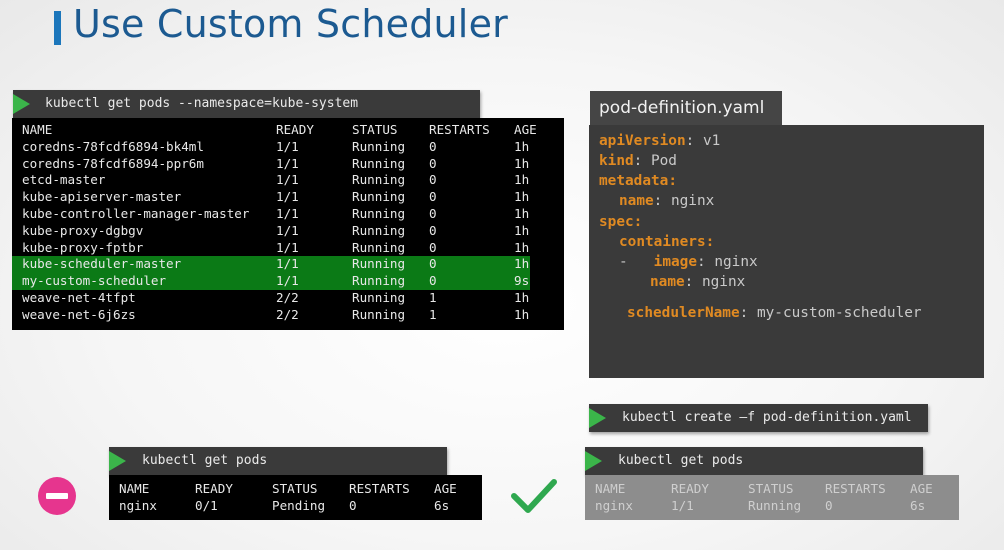  I want to click on cell-name: etcd-master, so click(64, 180).